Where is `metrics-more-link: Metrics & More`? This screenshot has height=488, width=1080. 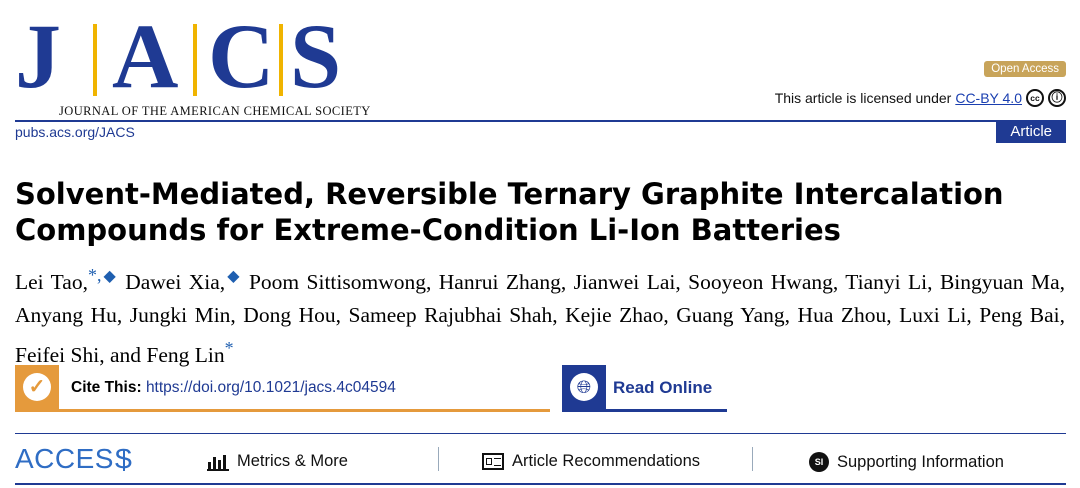
metrics-more-link: Metrics & More is located at coordinates (277, 461).